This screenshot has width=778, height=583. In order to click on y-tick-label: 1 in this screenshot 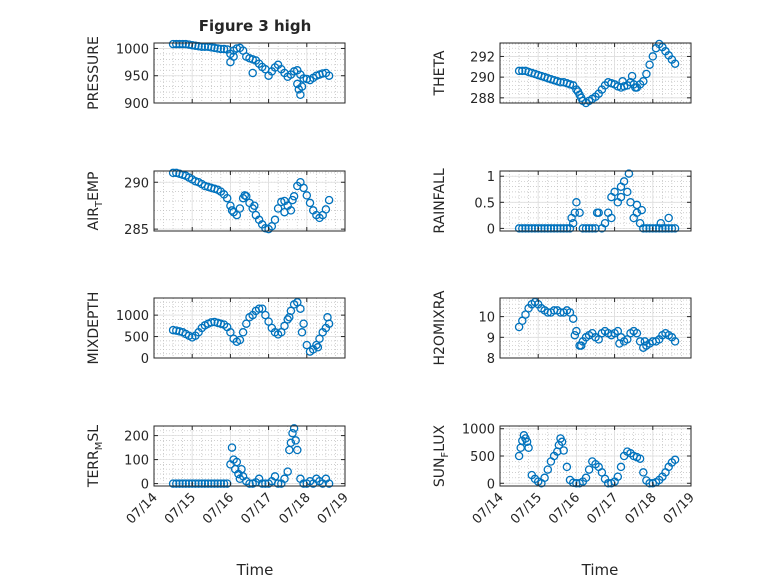, I will do `click(491, 177)`.